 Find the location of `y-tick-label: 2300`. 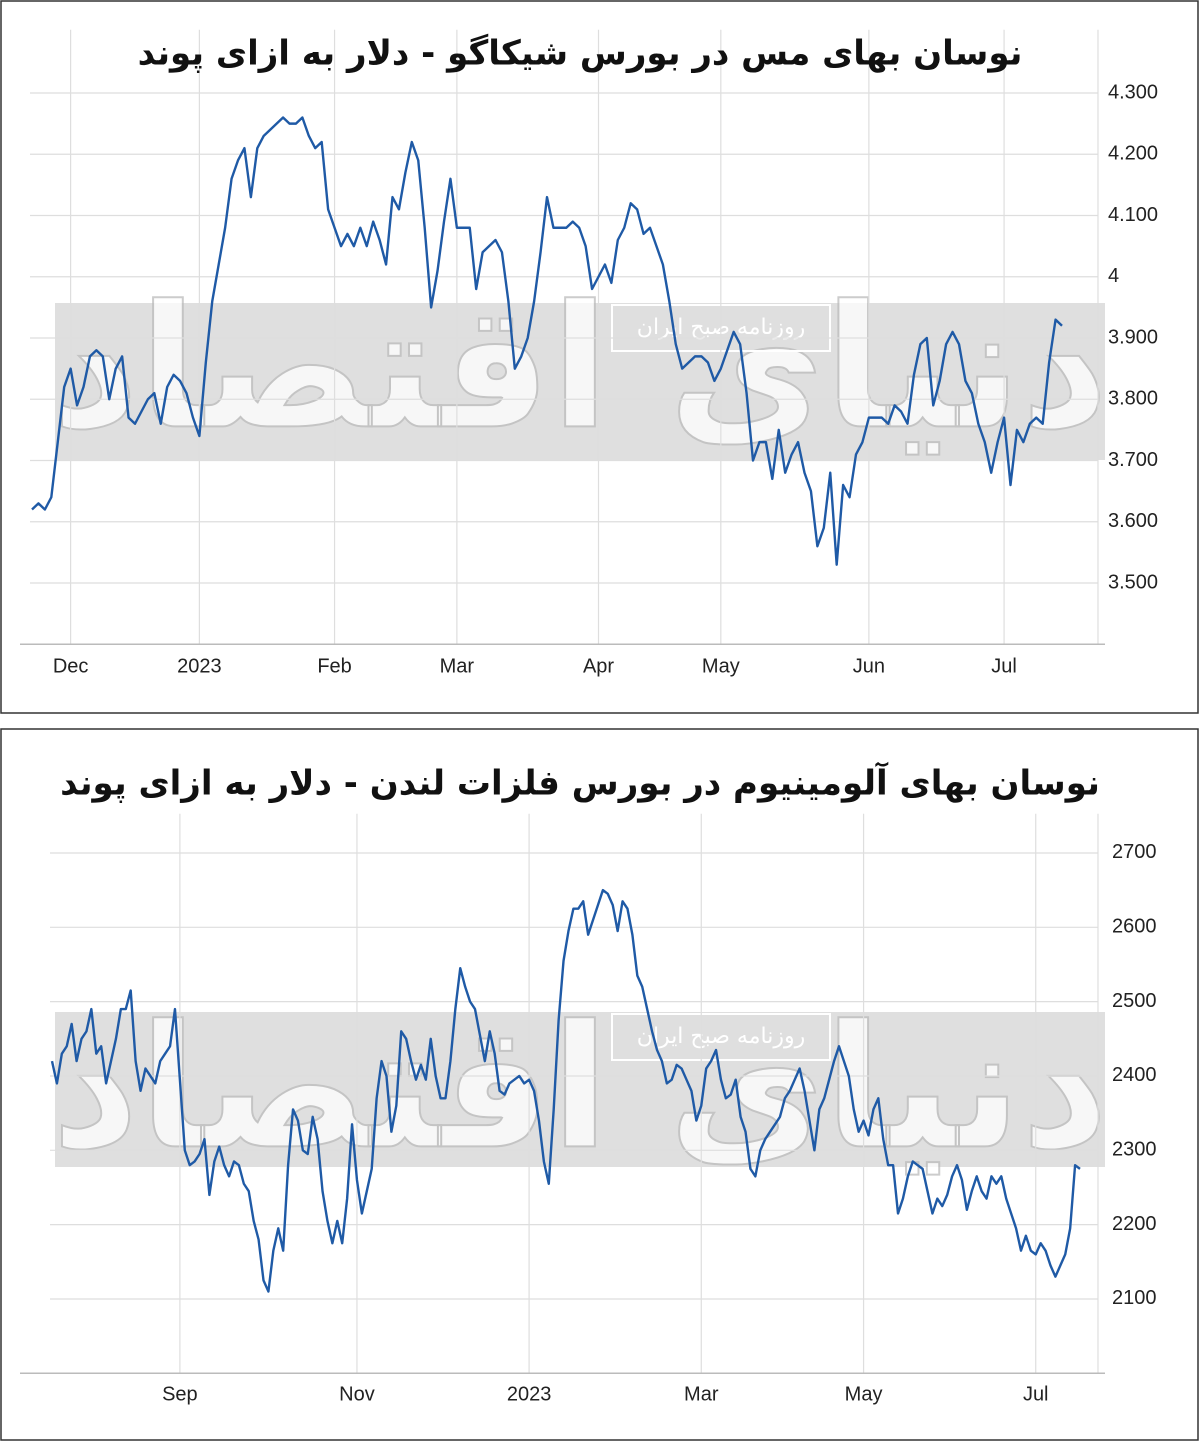

y-tick-label: 2300 is located at coordinates (1134, 1150).